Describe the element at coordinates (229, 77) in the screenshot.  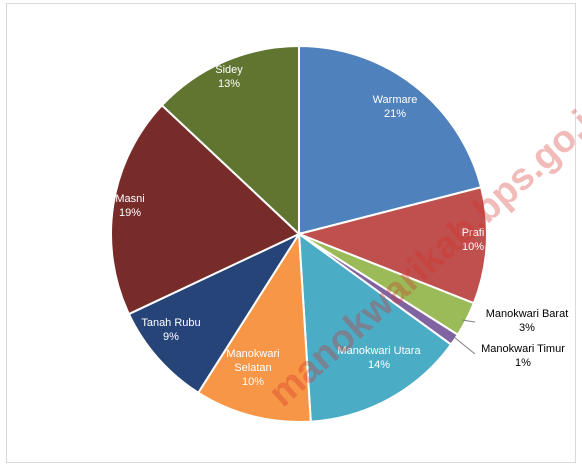
I see `slice-label-sidey: Sidey 13%` at that location.